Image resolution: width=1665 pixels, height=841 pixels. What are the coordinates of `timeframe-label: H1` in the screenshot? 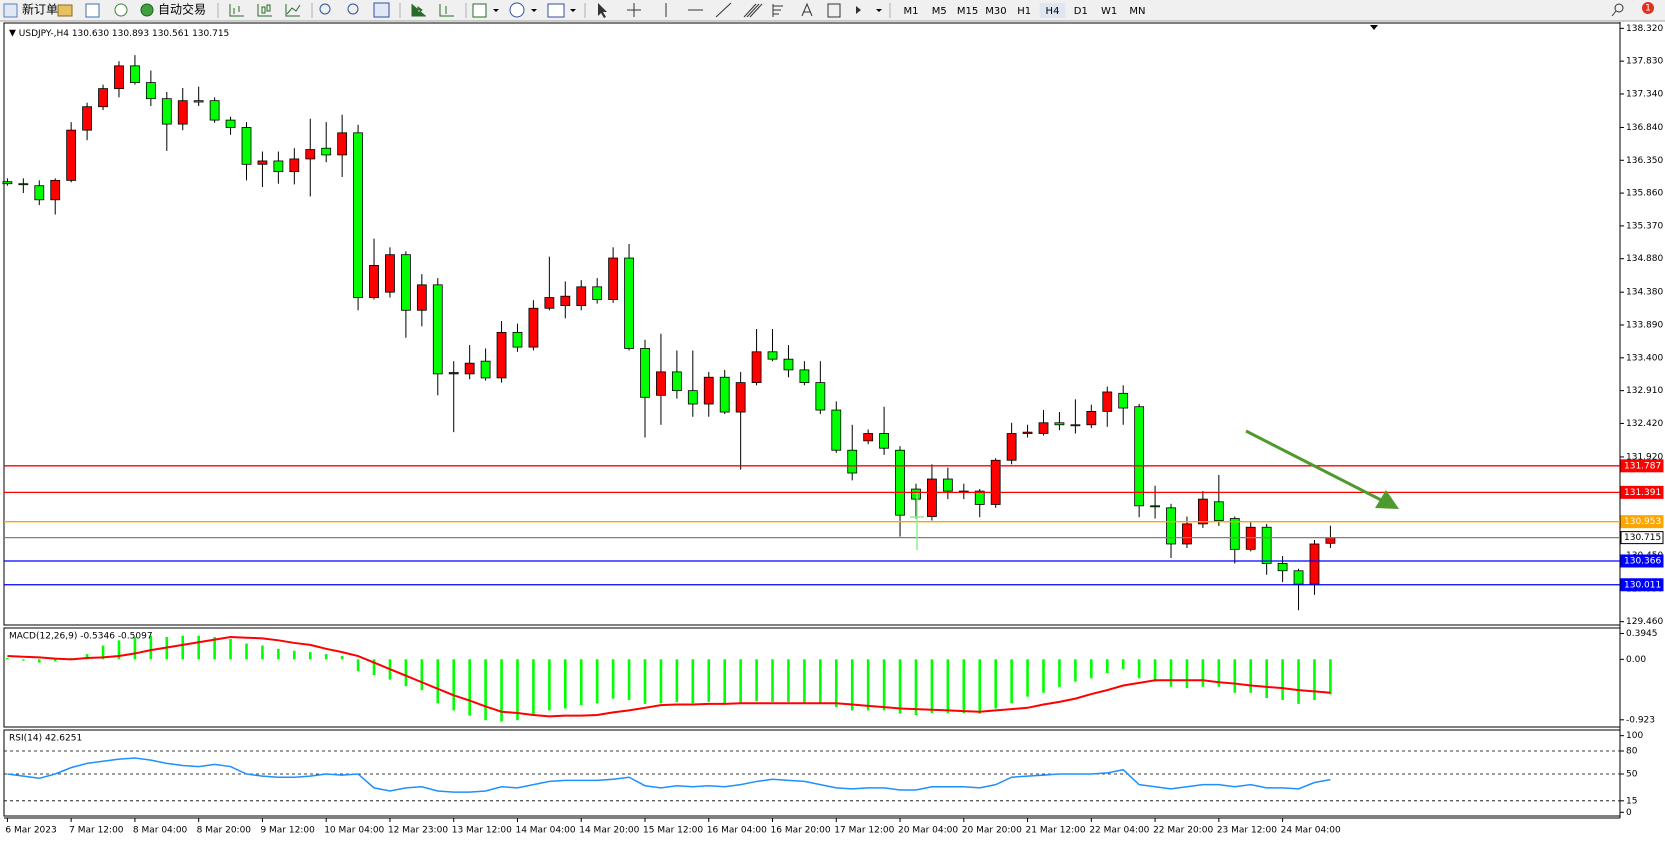 It's located at (1024, 11).